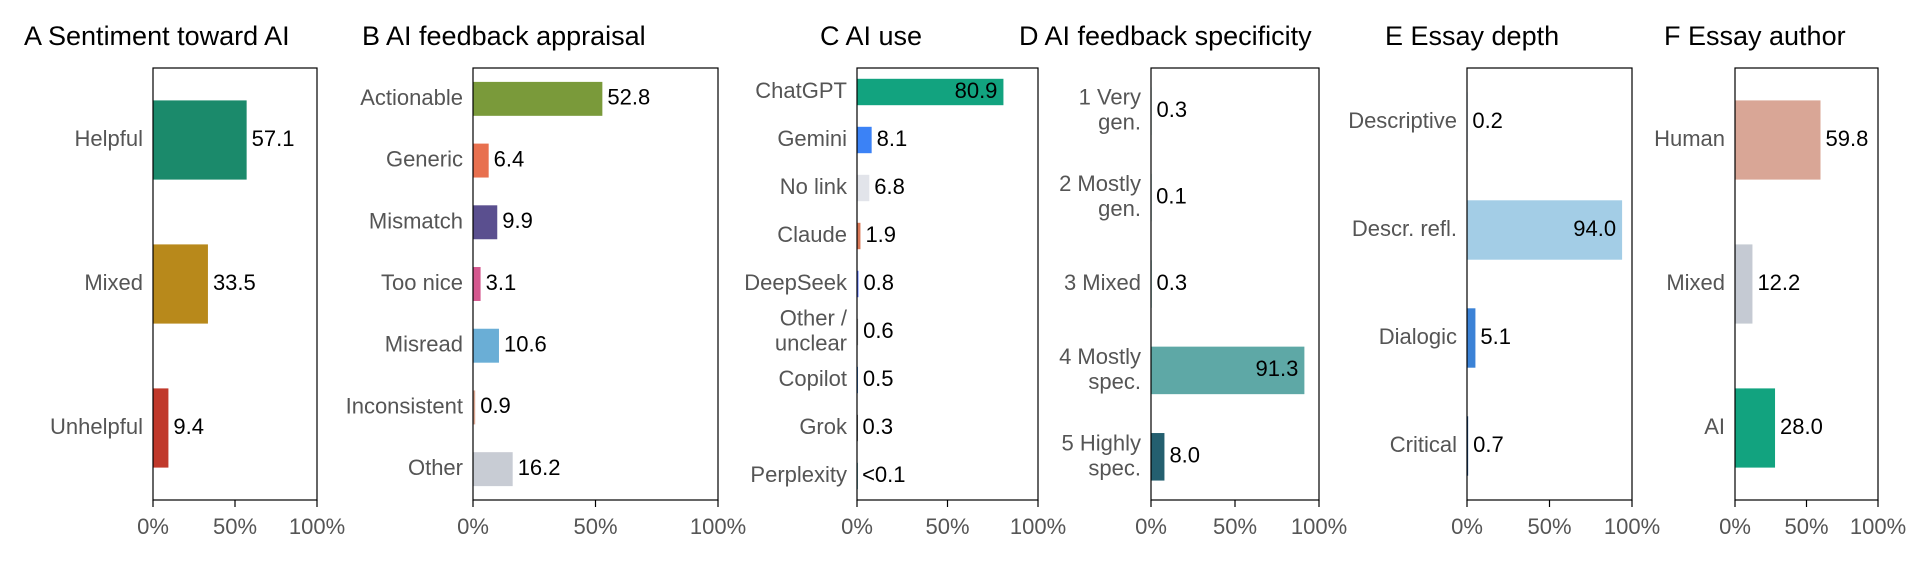 The image size is (1910, 561). I want to click on category-label: 5 Highly spec., so click(1101, 455).